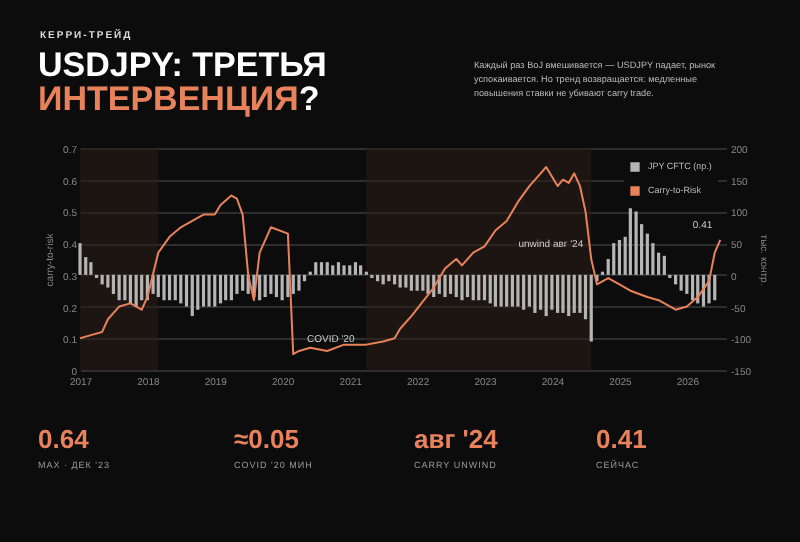 Image resolution: width=800 pixels, height=542 pixels. Describe the element at coordinates (64, 439) in the screenshot. I see `text: 0.64` at that location.